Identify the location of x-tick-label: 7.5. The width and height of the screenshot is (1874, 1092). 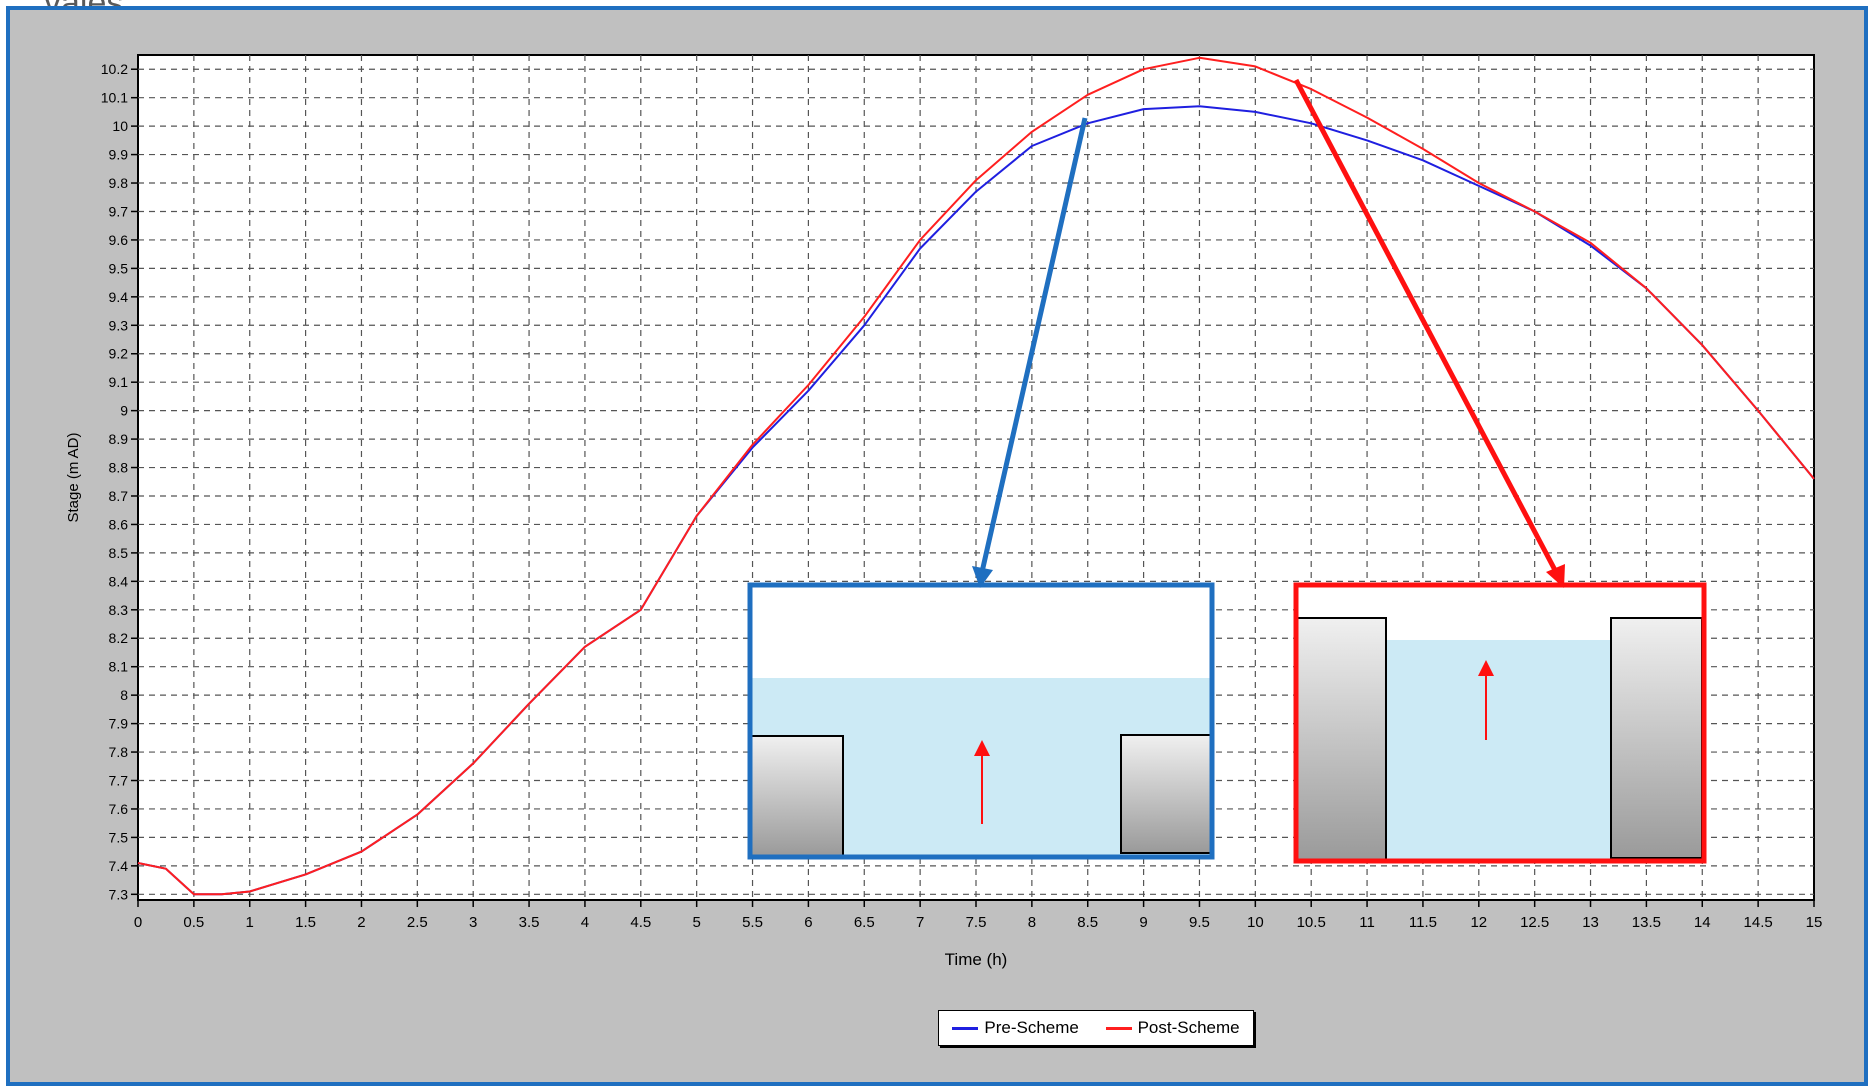
(976, 922).